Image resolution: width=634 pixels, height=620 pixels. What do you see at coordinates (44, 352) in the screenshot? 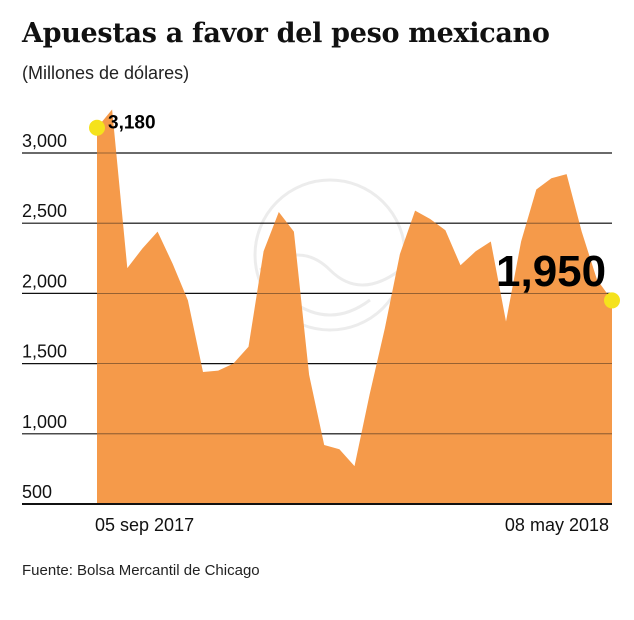
I see `y-tick-label: 1,500` at bounding box center [44, 352].